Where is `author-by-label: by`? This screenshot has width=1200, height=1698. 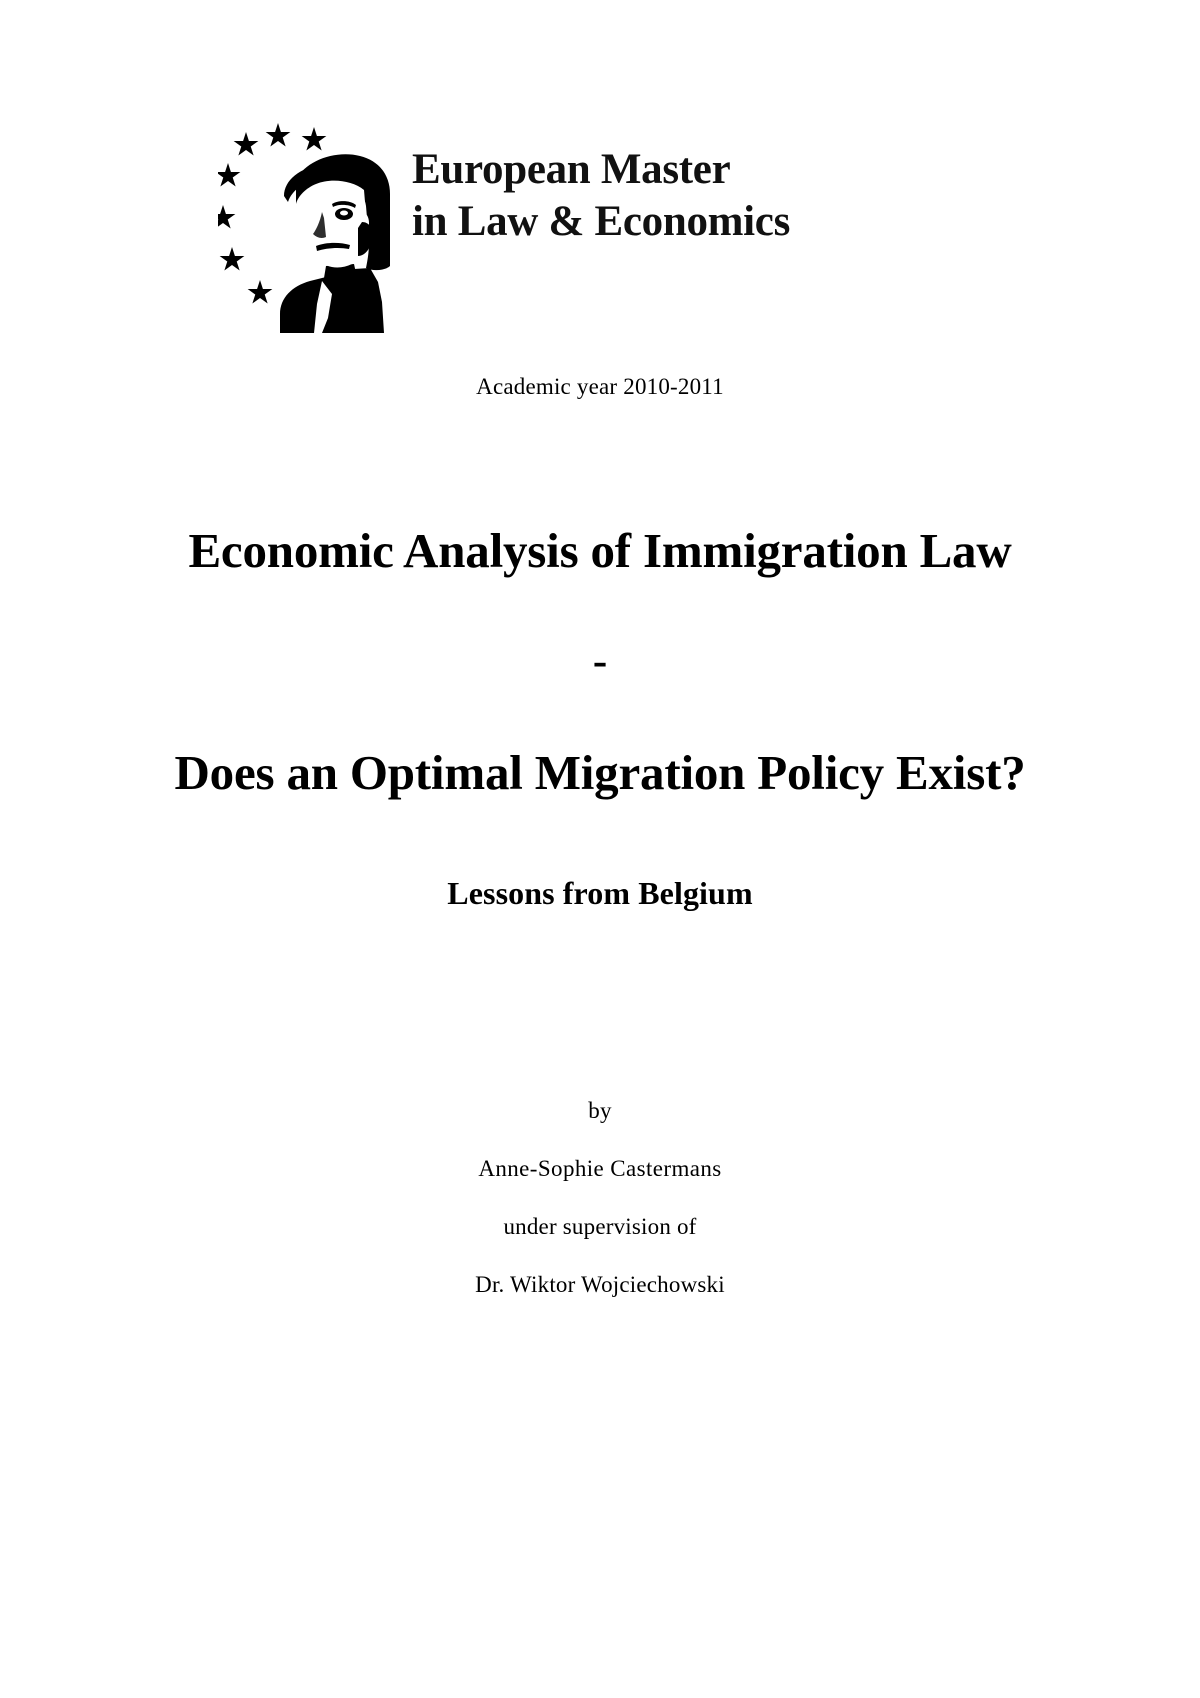
author-by-label: by is located at coordinates (600, 1110).